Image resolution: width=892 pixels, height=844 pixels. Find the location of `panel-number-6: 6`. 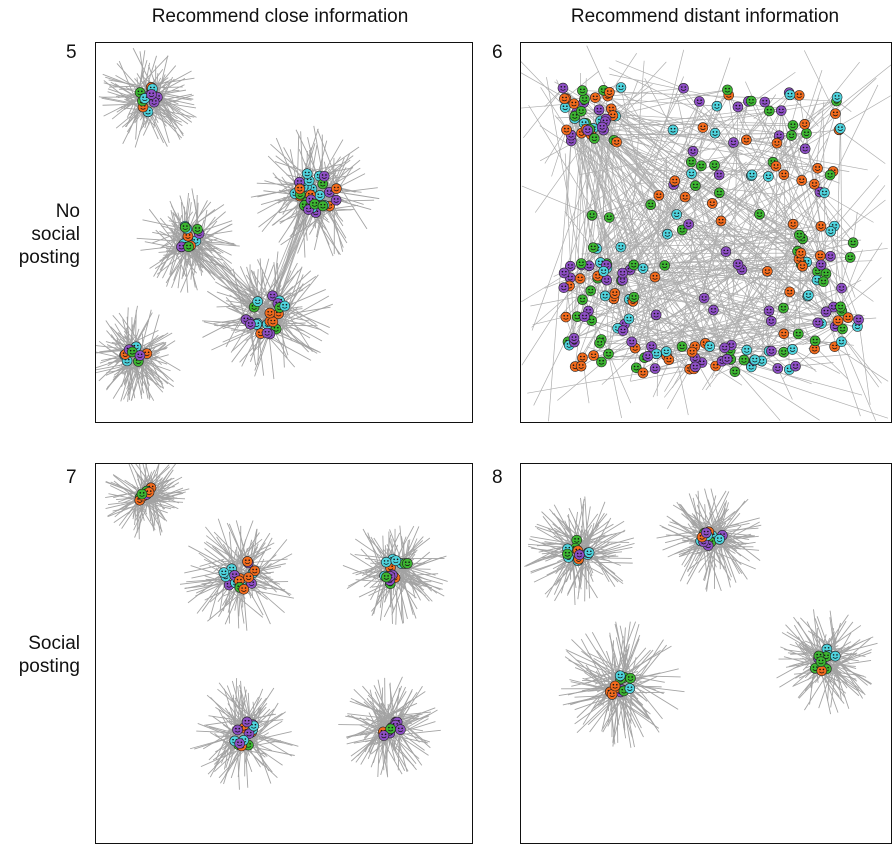

panel-number-6: 6 is located at coordinates (497, 52).